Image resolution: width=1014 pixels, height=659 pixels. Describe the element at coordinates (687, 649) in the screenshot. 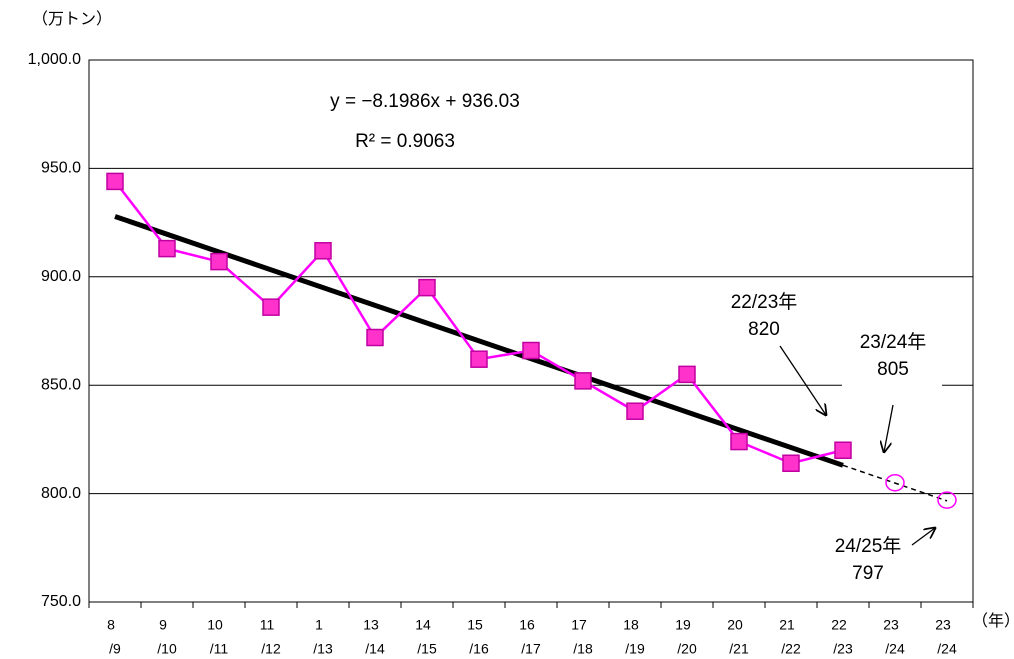

I see `x-tick-label: /20` at that location.